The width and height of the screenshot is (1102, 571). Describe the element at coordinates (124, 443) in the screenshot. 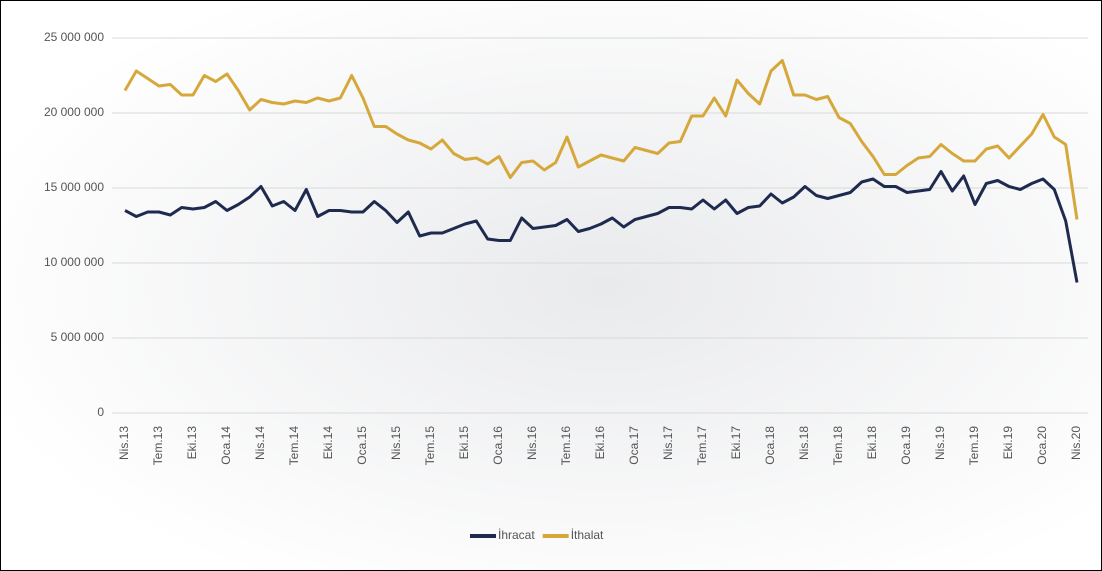

I see `x-tick-label: Nis.13` at that location.